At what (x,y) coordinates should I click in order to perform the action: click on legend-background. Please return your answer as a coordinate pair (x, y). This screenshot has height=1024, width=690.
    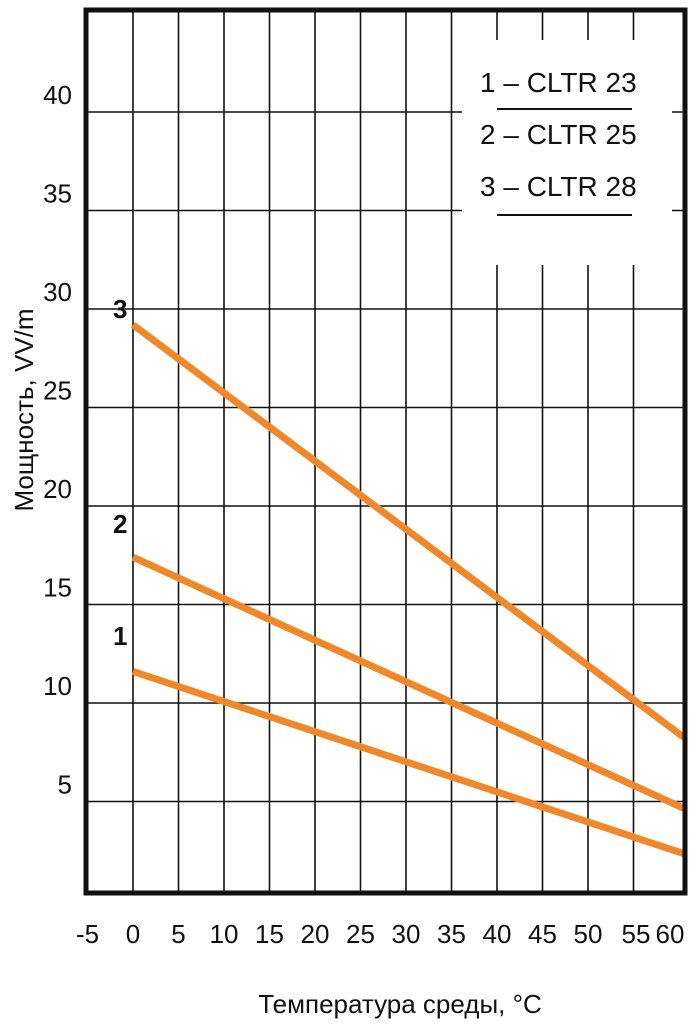
    Looking at the image, I should click on (567, 152).